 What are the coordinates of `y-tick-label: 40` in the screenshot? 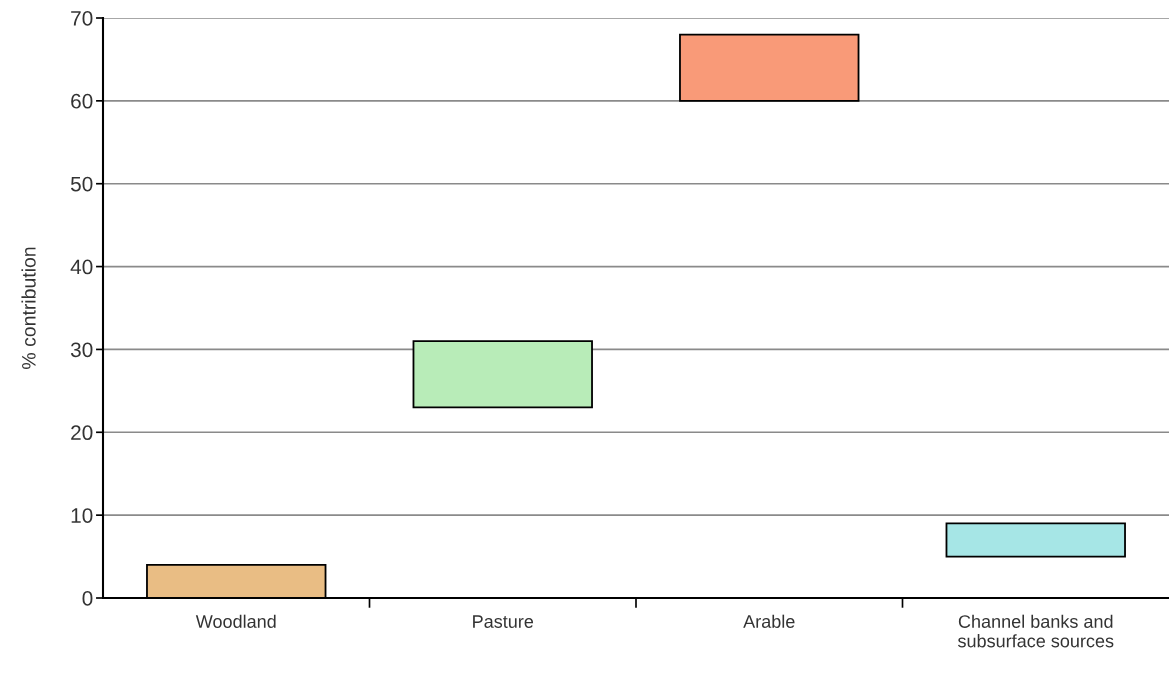 It's located at (81, 267).